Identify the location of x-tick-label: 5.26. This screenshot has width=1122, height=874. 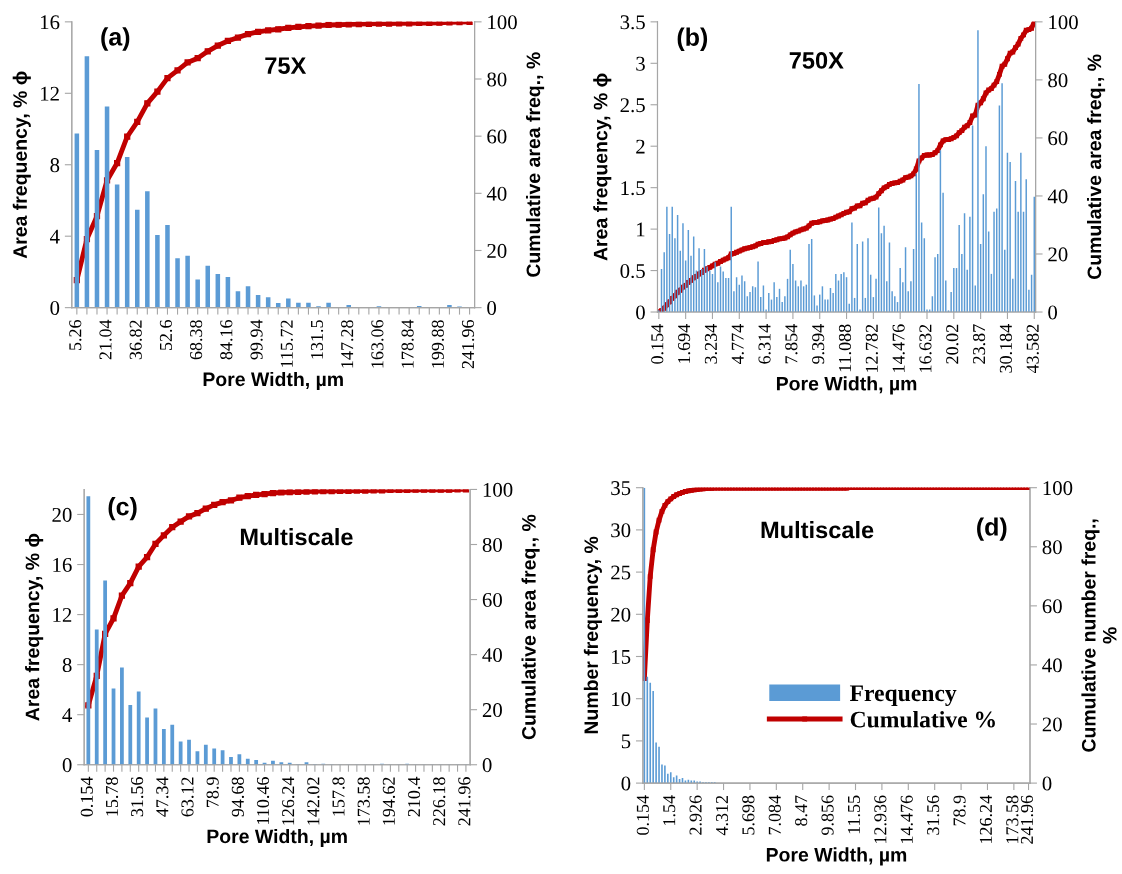
(75, 334).